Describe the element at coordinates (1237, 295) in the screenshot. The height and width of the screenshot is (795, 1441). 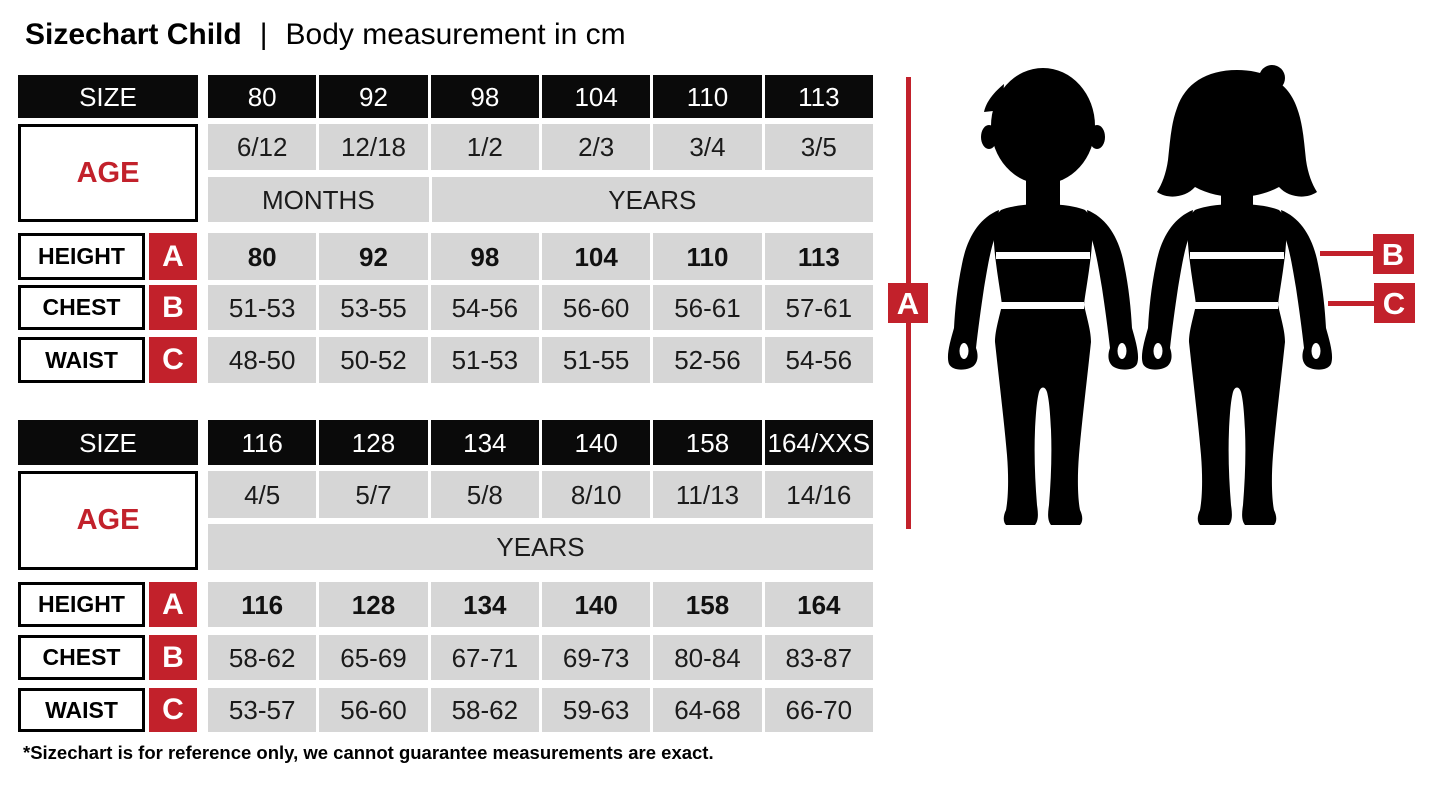
I see `girl-silhouette` at that location.